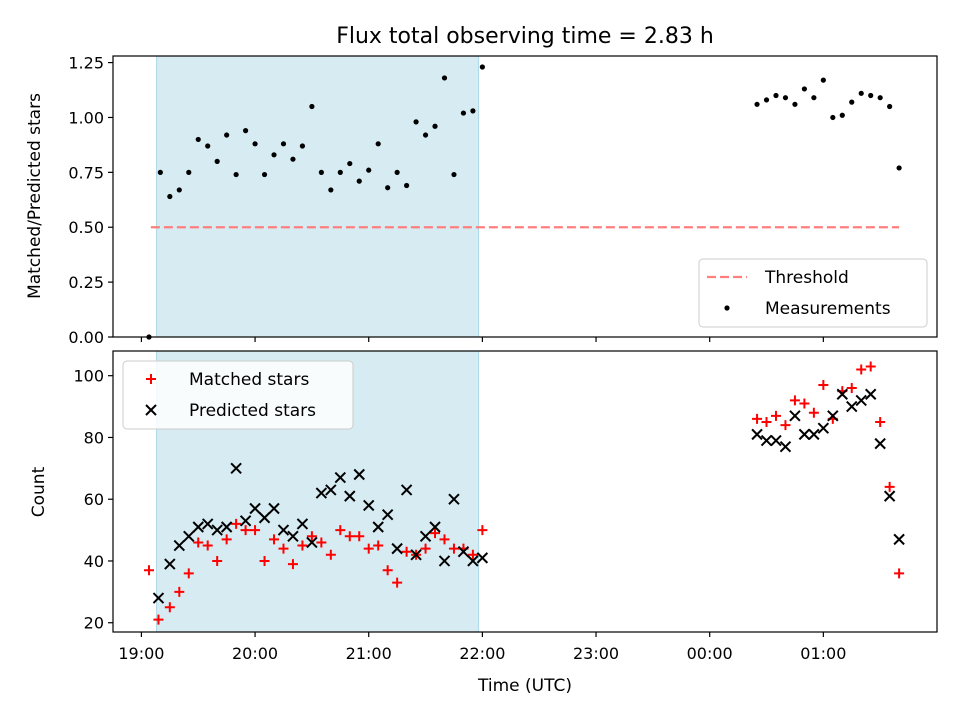 The width and height of the screenshot is (960, 720). What do you see at coordinates (710, 653) in the screenshot?
I see `x-tick-label: 00:00` at bounding box center [710, 653].